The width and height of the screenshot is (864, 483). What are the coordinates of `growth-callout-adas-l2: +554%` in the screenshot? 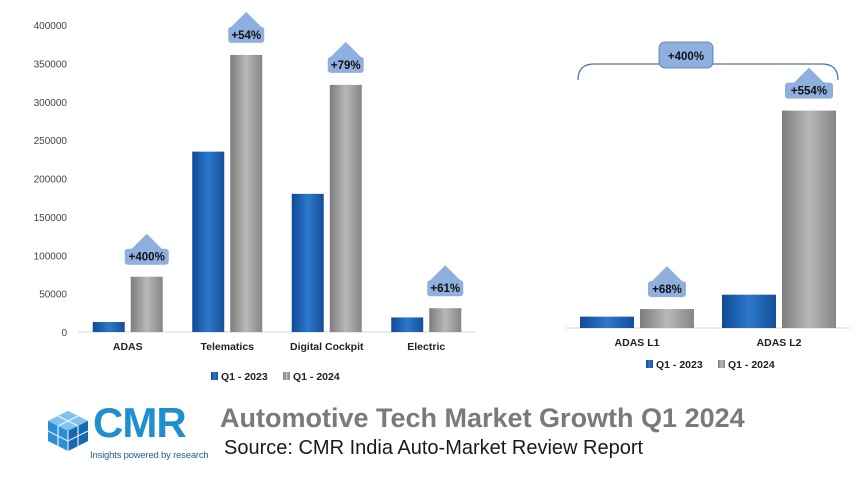 It's located at (809, 83).